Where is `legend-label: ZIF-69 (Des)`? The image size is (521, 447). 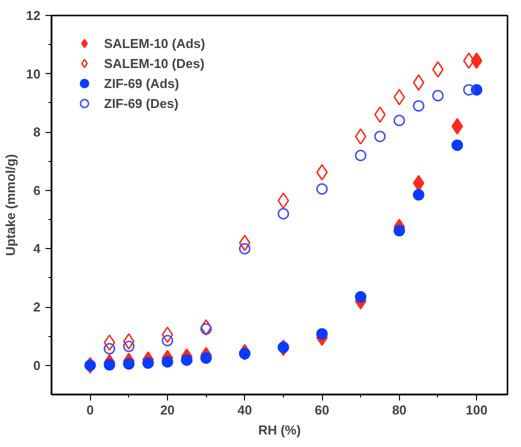 legend-label: ZIF-69 (Des) is located at coordinates (141, 103).